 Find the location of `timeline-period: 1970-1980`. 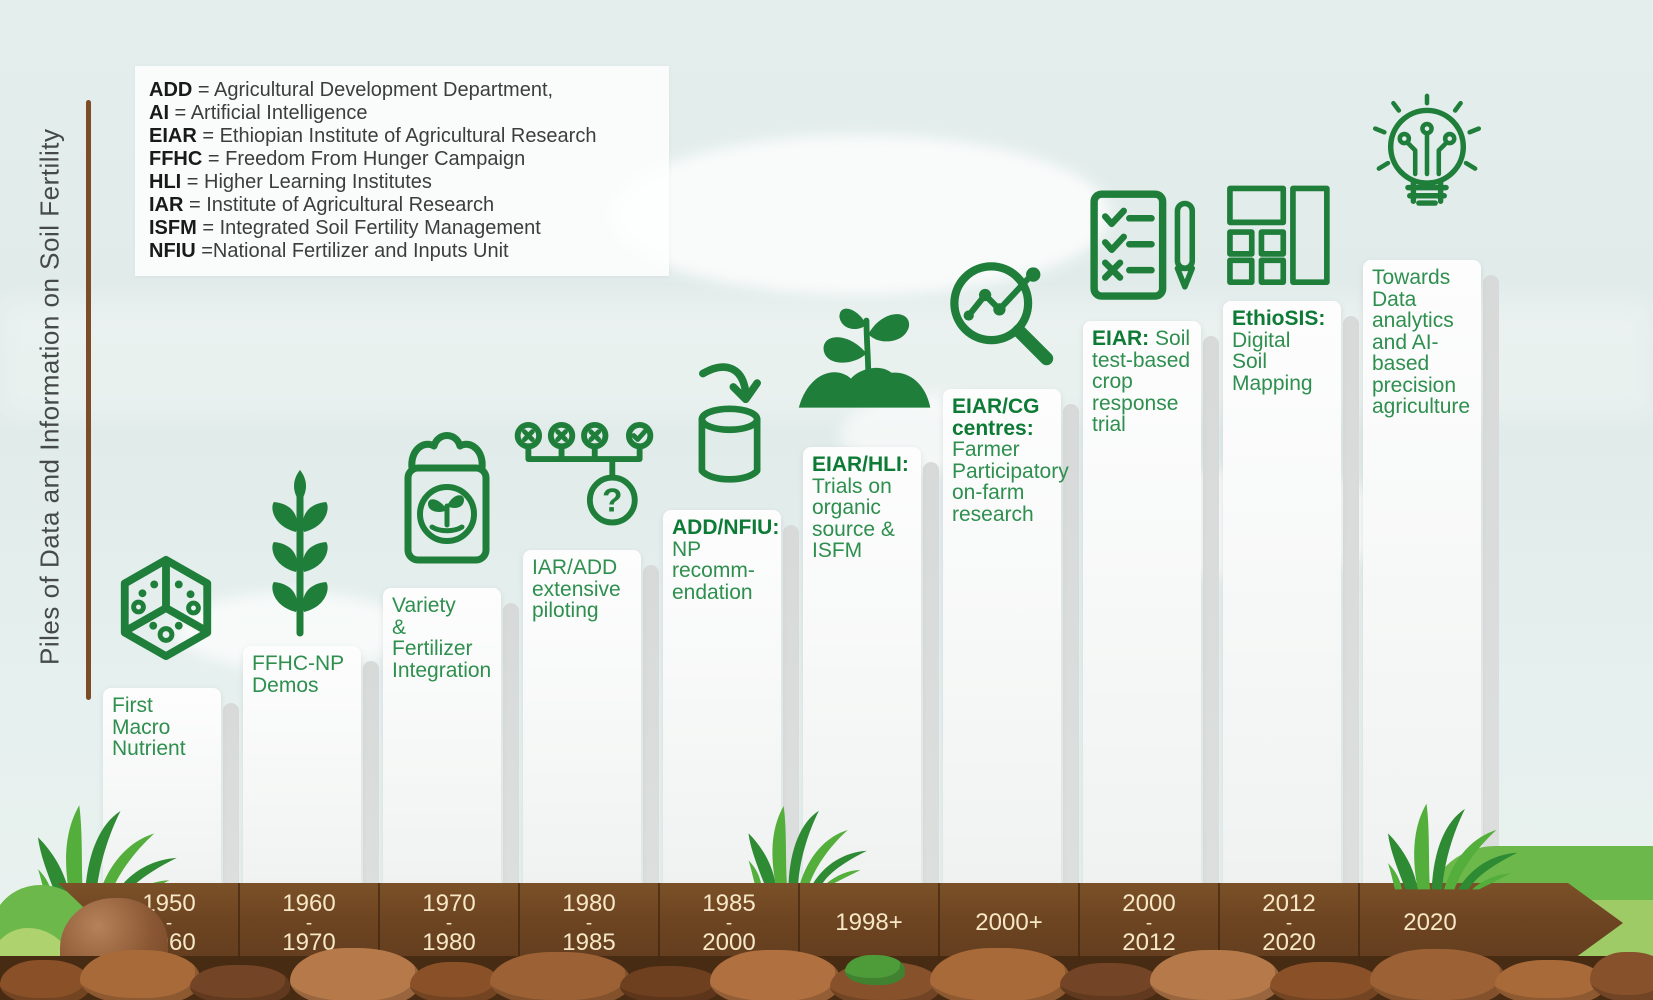

timeline-period: 1970-1980 is located at coordinates (450, 923).